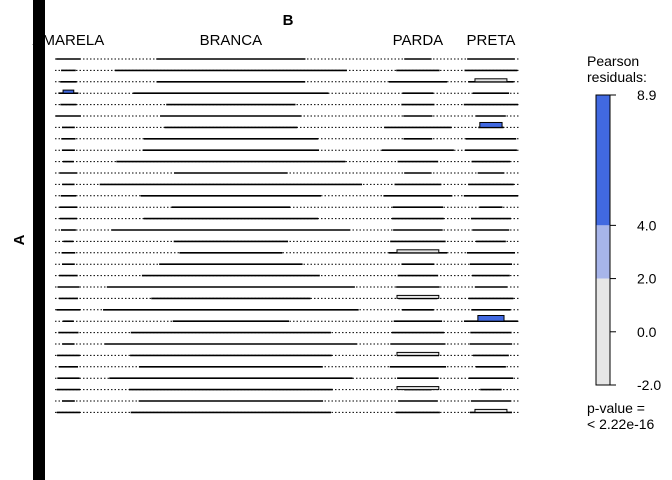  What do you see at coordinates (617, 77) in the screenshot?
I see `legend-title-line2: residuals:` at bounding box center [617, 77].